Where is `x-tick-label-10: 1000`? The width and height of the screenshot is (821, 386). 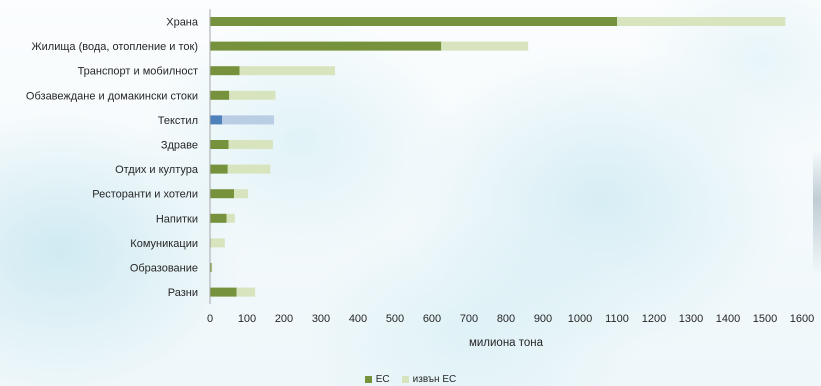 x-tick-label-10: 1000 is located at coordinates (580, 319).